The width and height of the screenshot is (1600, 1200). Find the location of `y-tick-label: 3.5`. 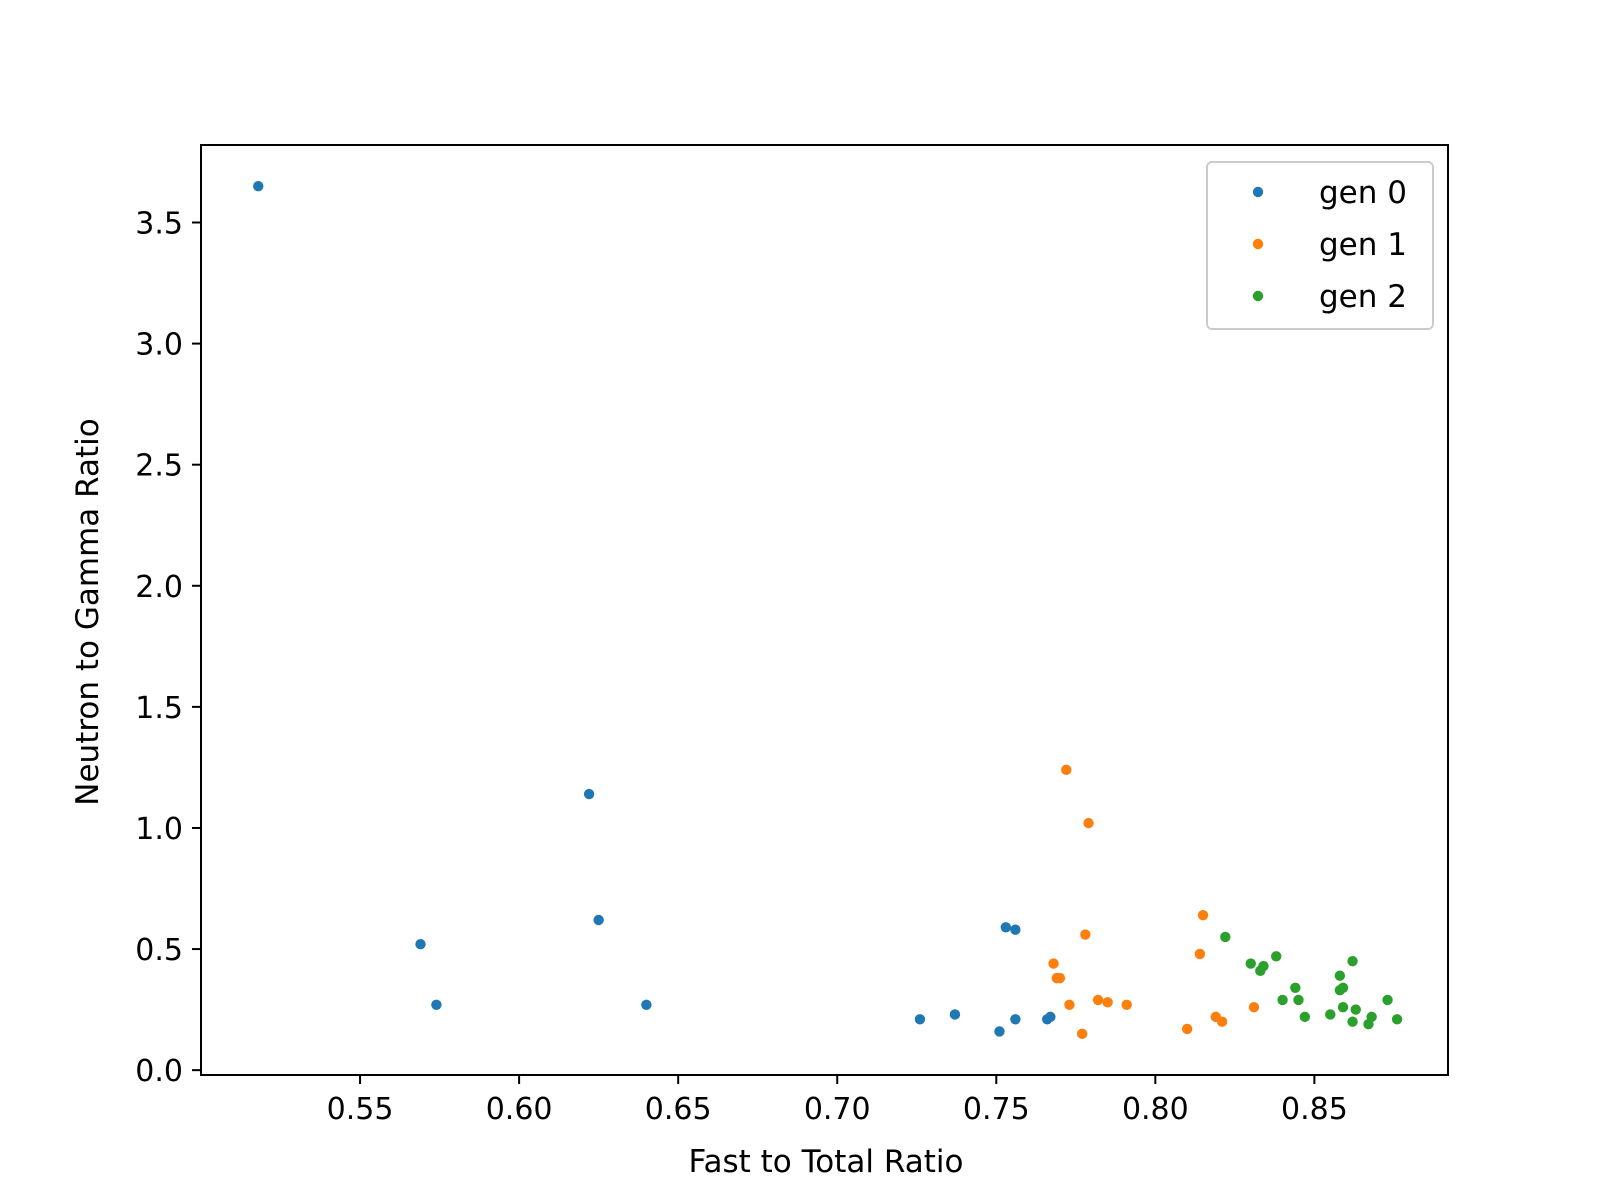

y-tick-label: 3.5 is located at coordinates (159, 224).